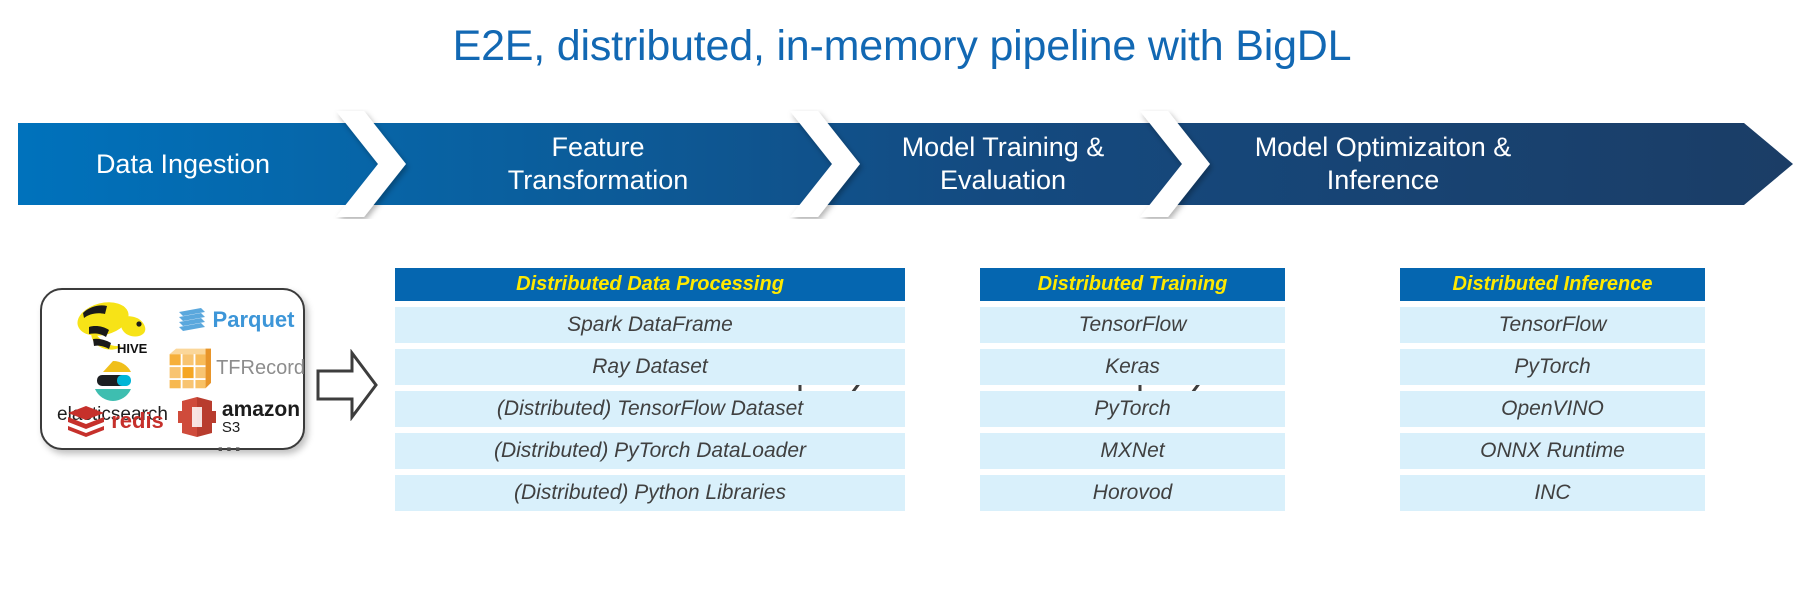 The width and height of the screenshot is (1804, 601). I want to click on table-row: ONNX Runtime, so click(1552, 451).